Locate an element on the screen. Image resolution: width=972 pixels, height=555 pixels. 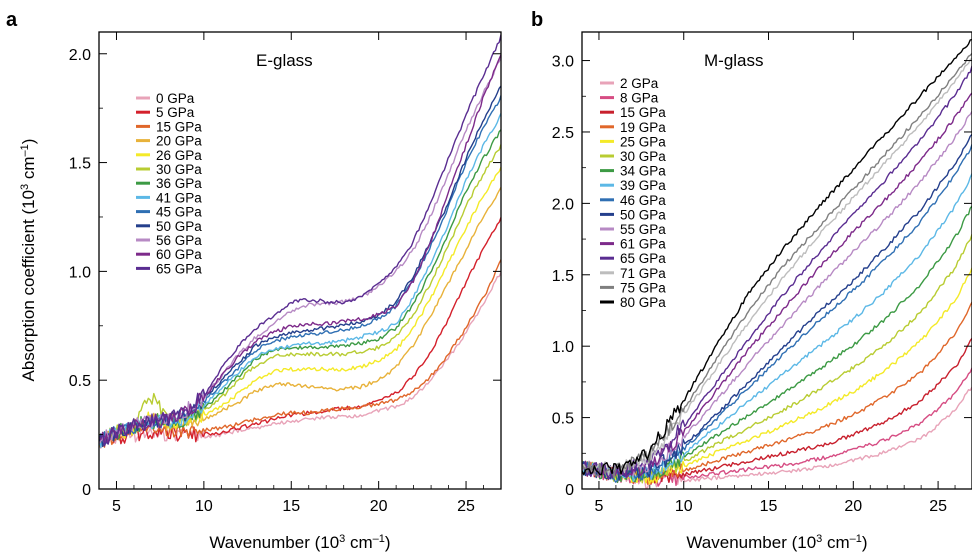
legend-label: 0 GPa is located at coordinates (175, 98).